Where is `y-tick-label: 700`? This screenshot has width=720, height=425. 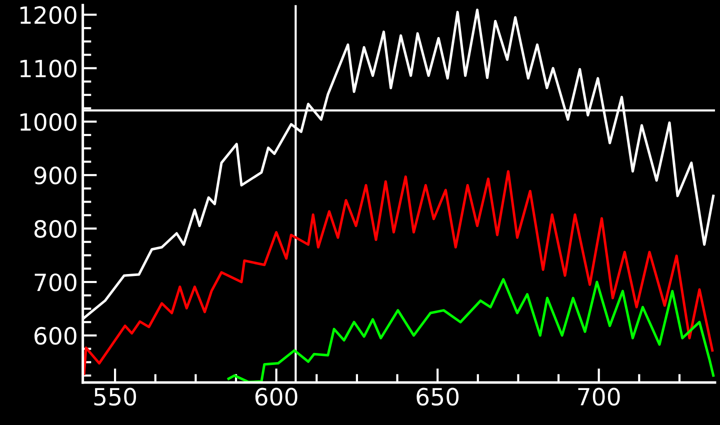
y-tick-label: 700 is located at coordinates (55, 282).